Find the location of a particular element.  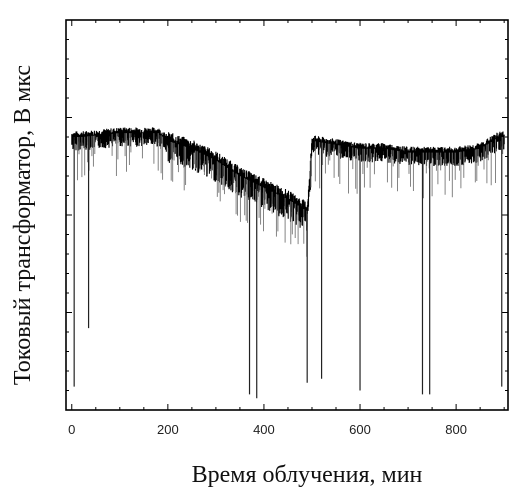

x-tick-label: 200 is located at coordinates (168, 429).